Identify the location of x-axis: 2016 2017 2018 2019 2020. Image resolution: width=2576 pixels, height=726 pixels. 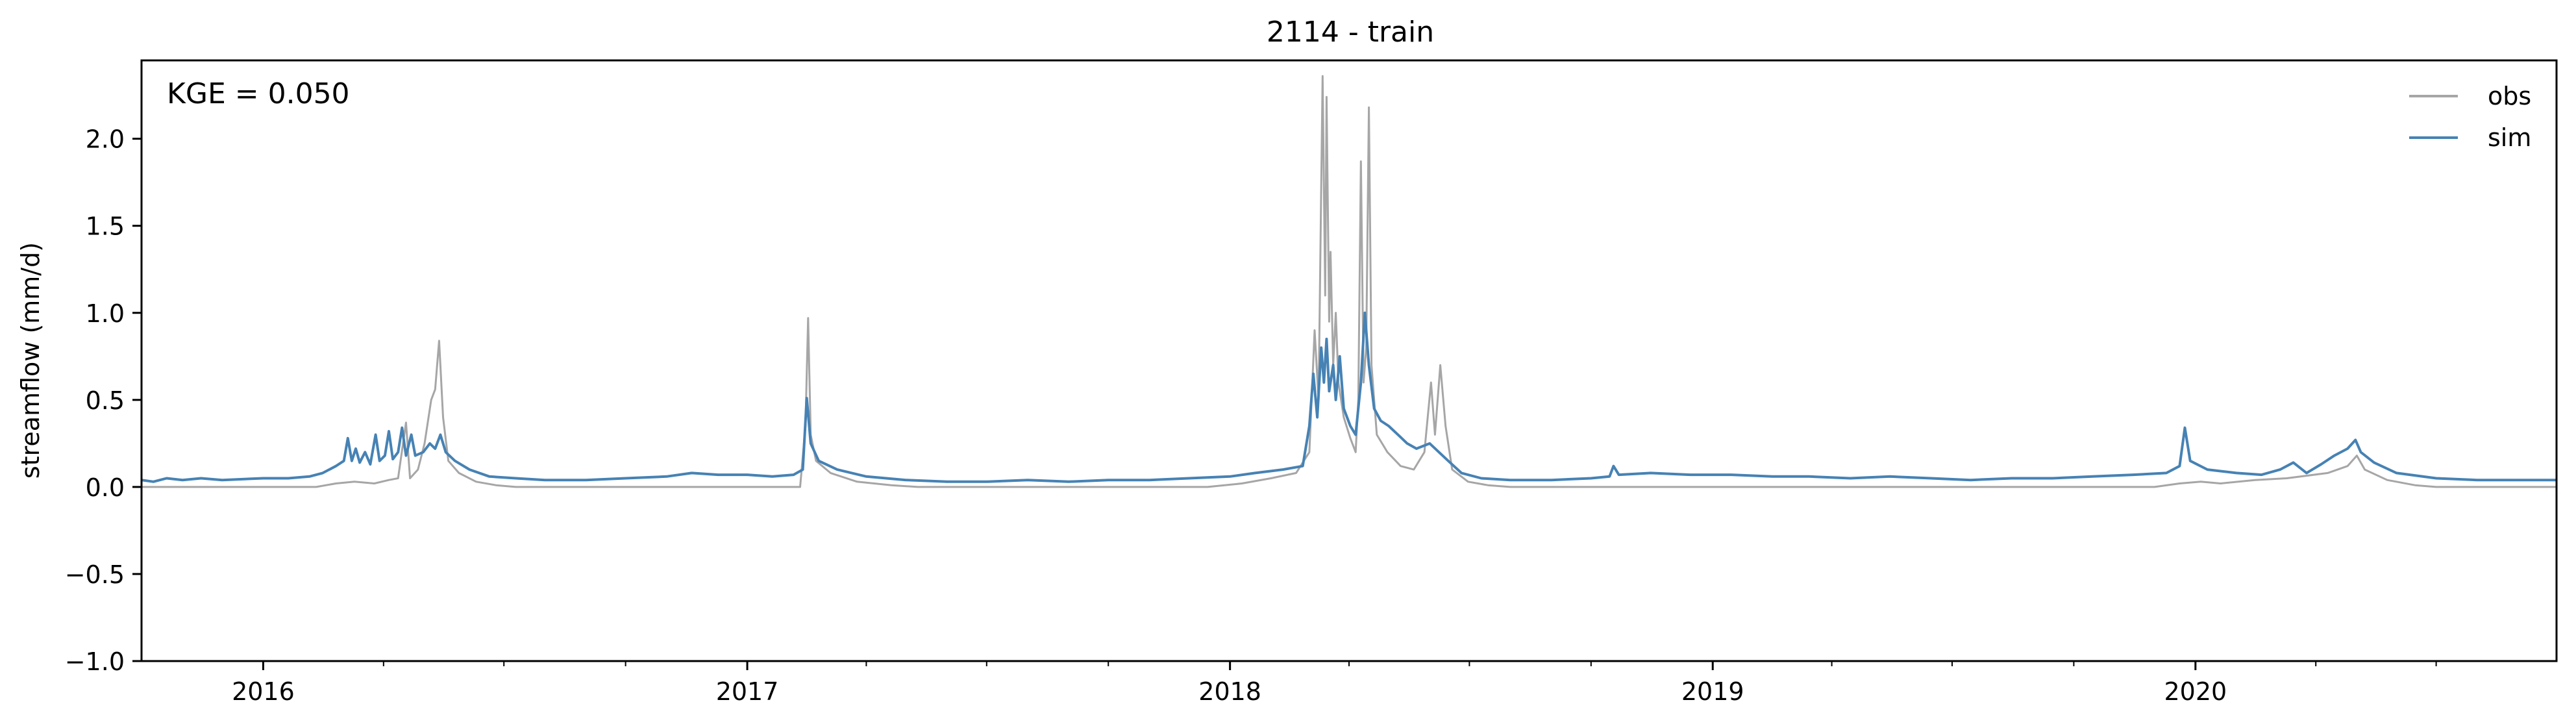
(1334, 683).